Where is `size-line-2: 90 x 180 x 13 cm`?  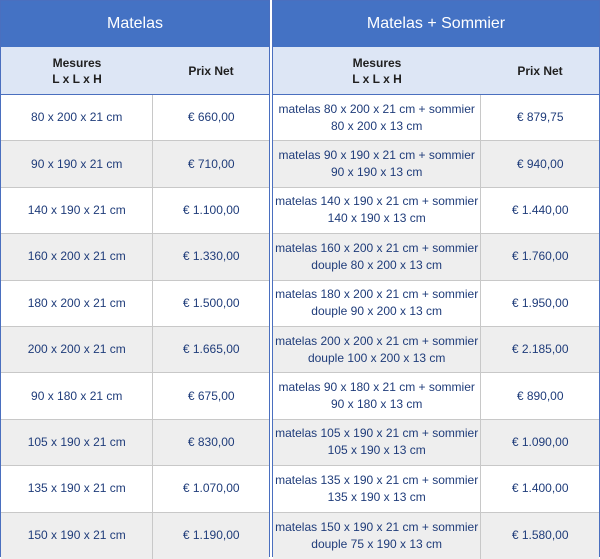
size-line-2: 90 x 180 x 13 cm is located at coordinates (376, 404).